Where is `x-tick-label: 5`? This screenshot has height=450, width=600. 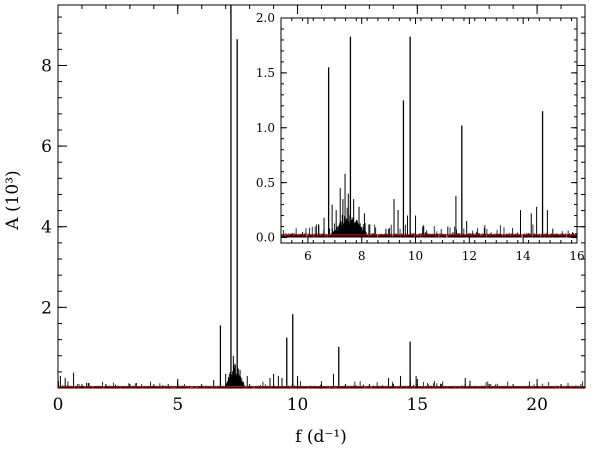
x-tick-label: 5 is located at coordinates (177, 405).